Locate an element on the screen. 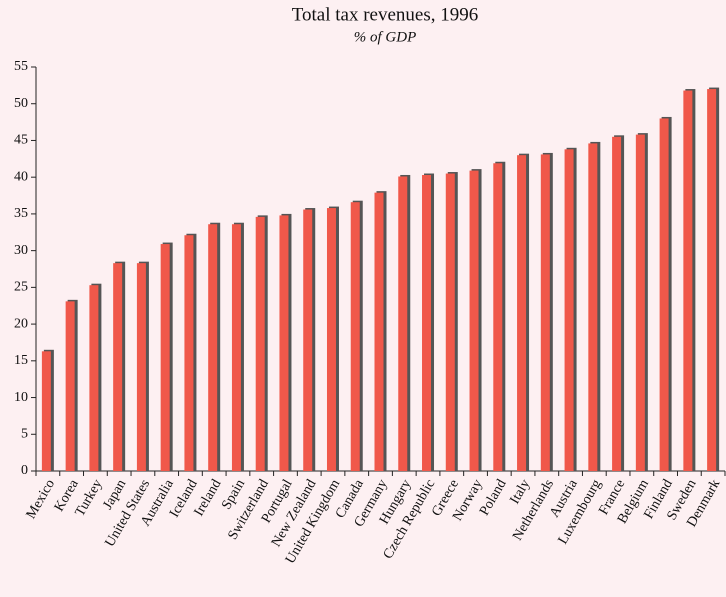 The height and width of the screenshot is (597, 726). y-tick-label: 30 is located at coordinates (21, 250).